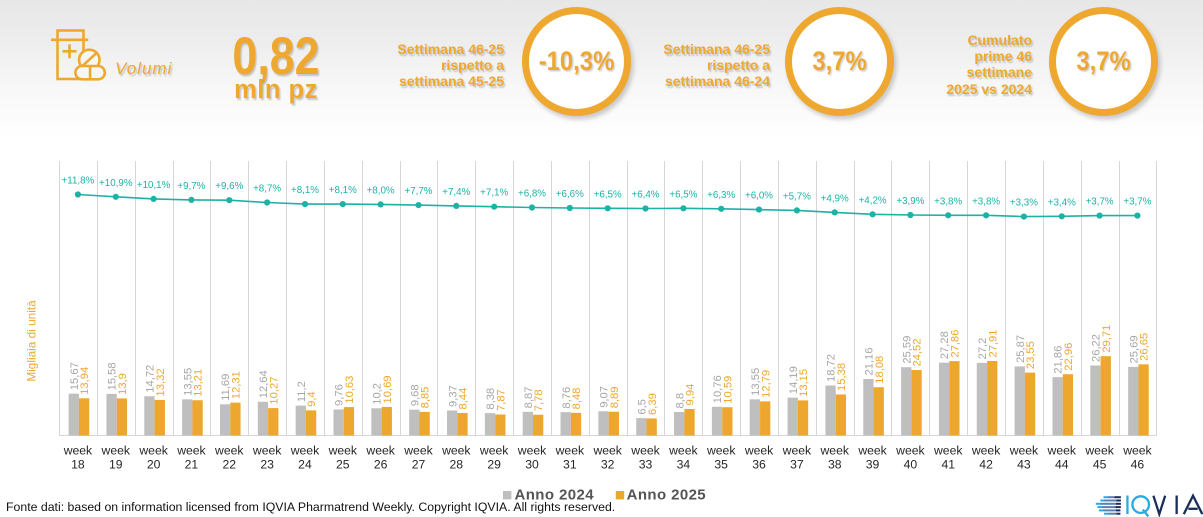 This screenshot has width=1203, height=517. I want to click on svg-text: 27,2, so click(983, 349).